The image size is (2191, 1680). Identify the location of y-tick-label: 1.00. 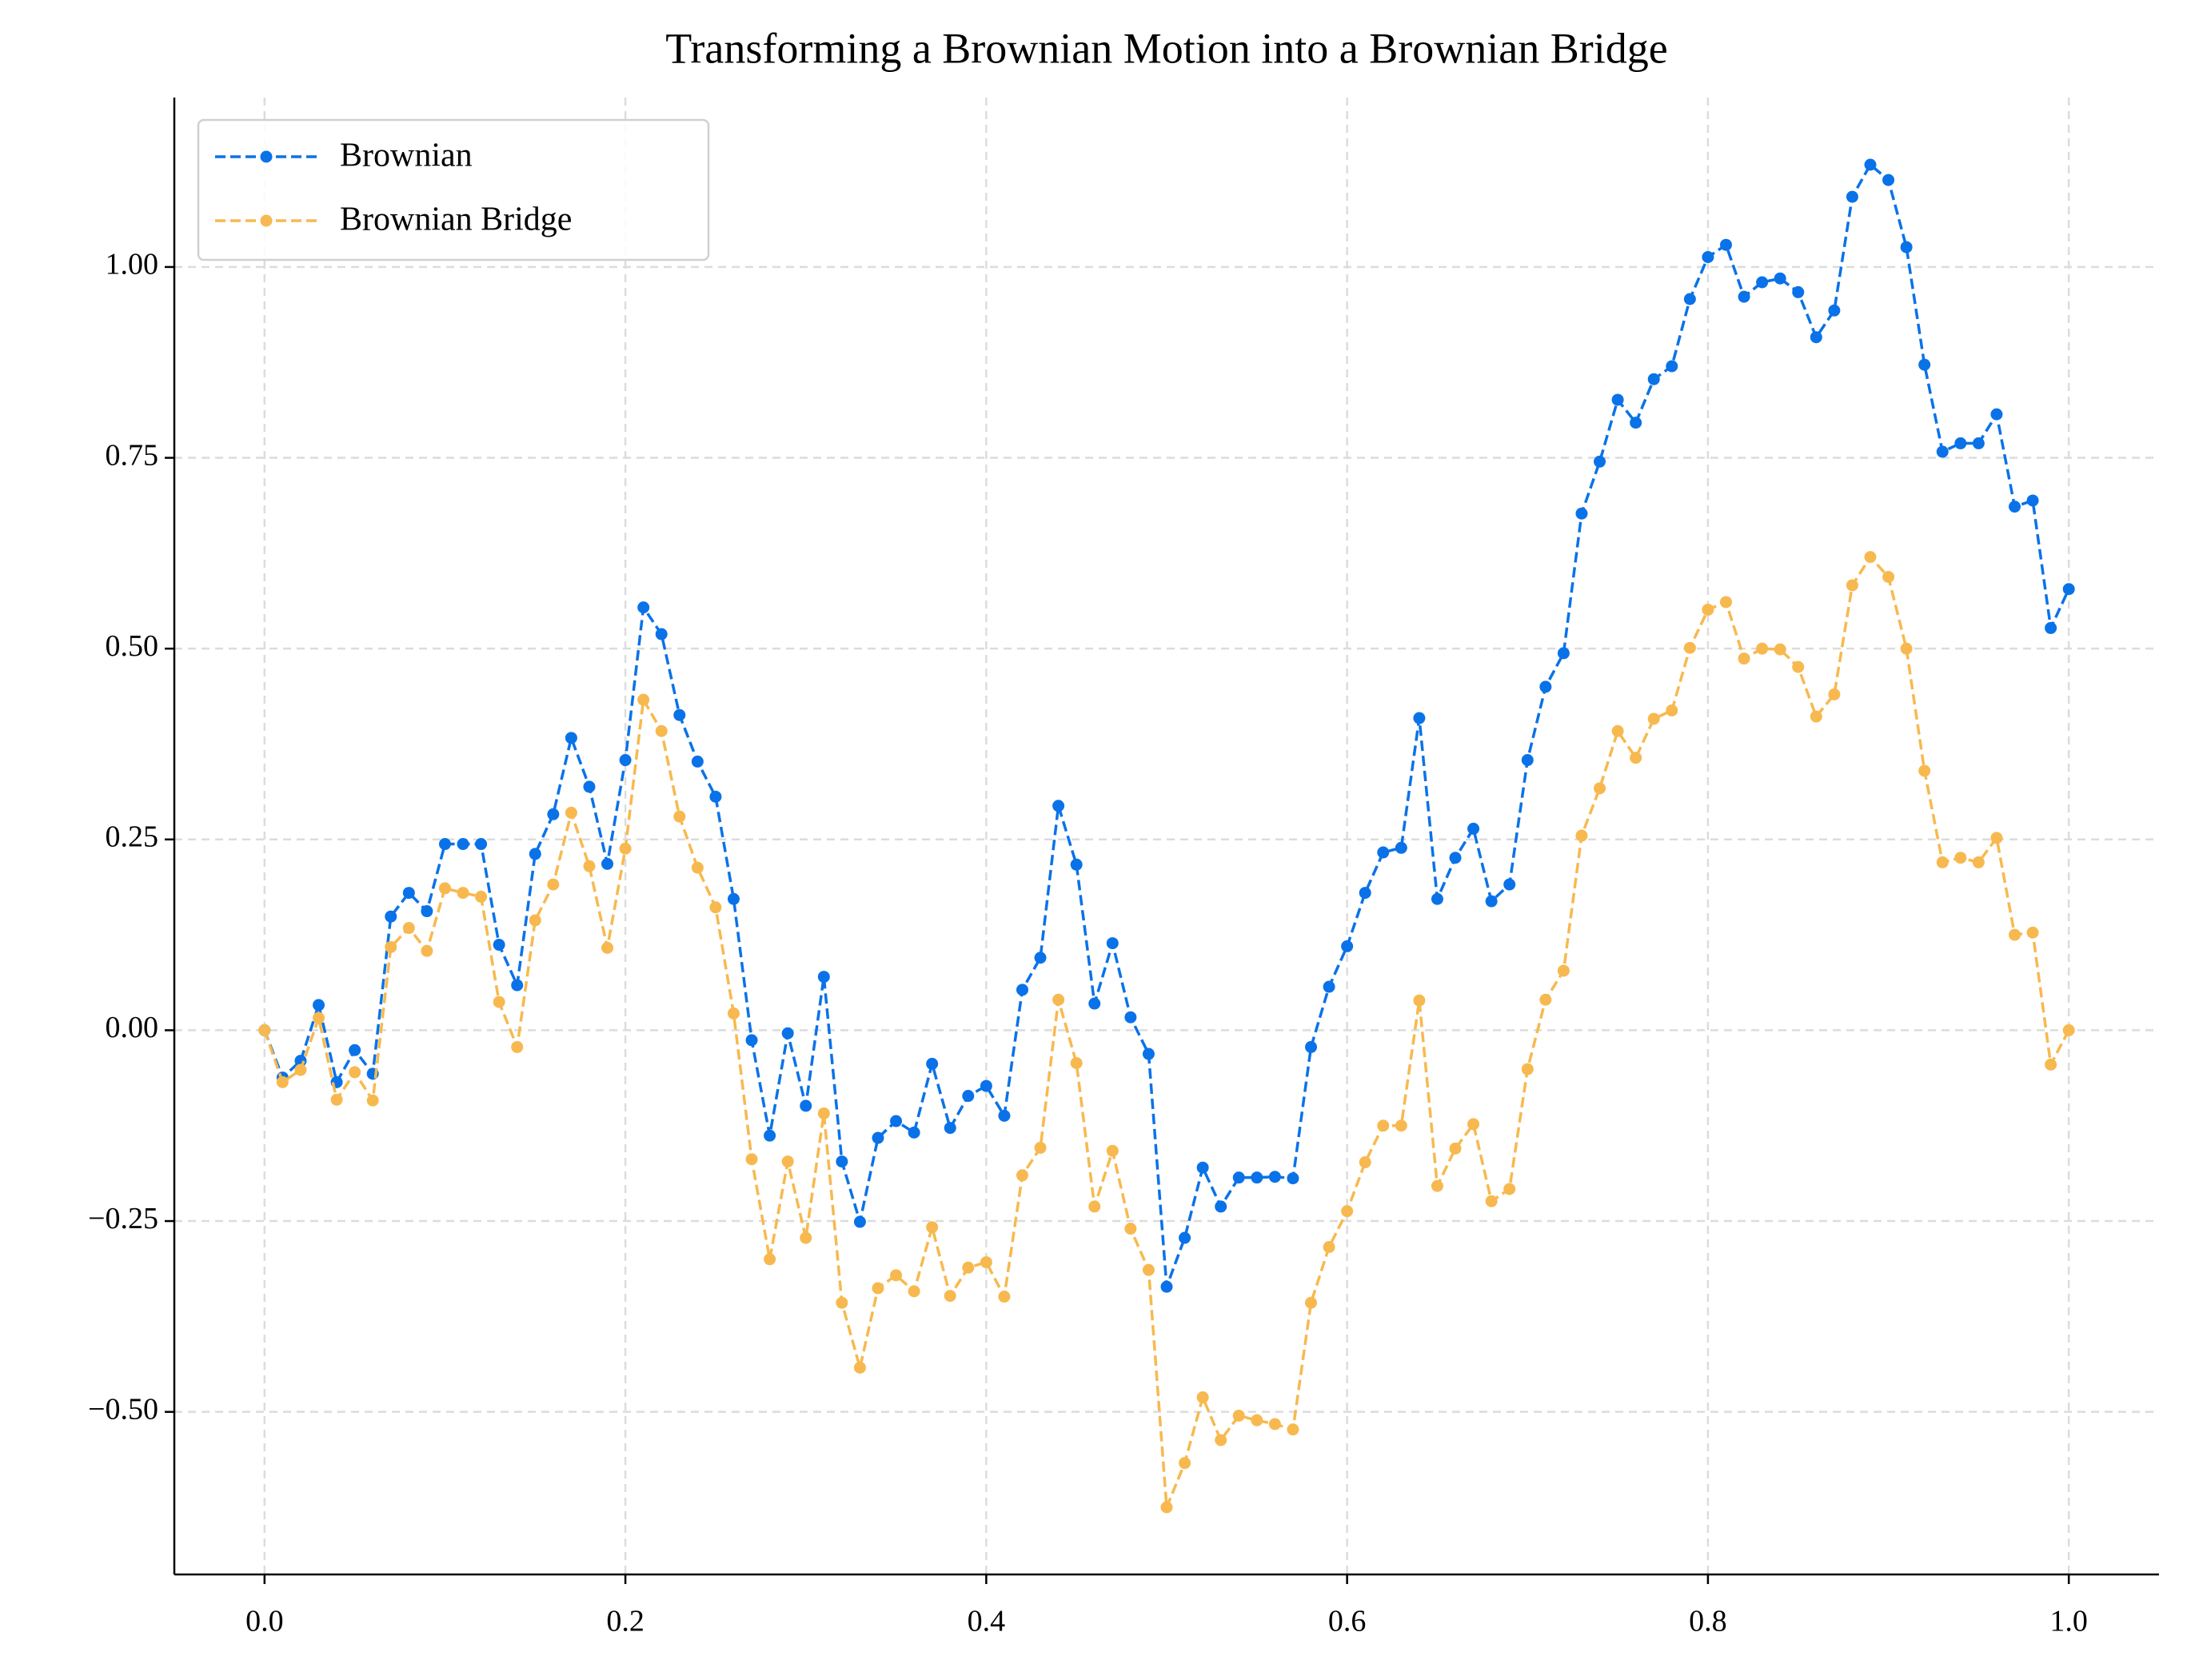
(132, 264).